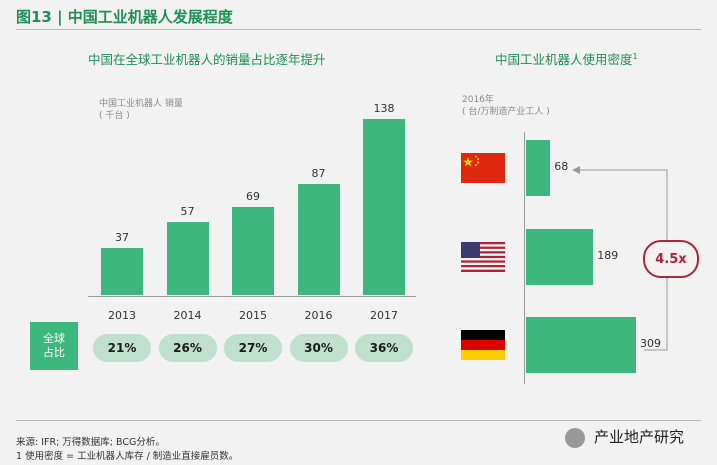  What do you see at coordinates (483, 168) in the screenshot?
I see `china-flag-icon` at bounding box center [483, 168].